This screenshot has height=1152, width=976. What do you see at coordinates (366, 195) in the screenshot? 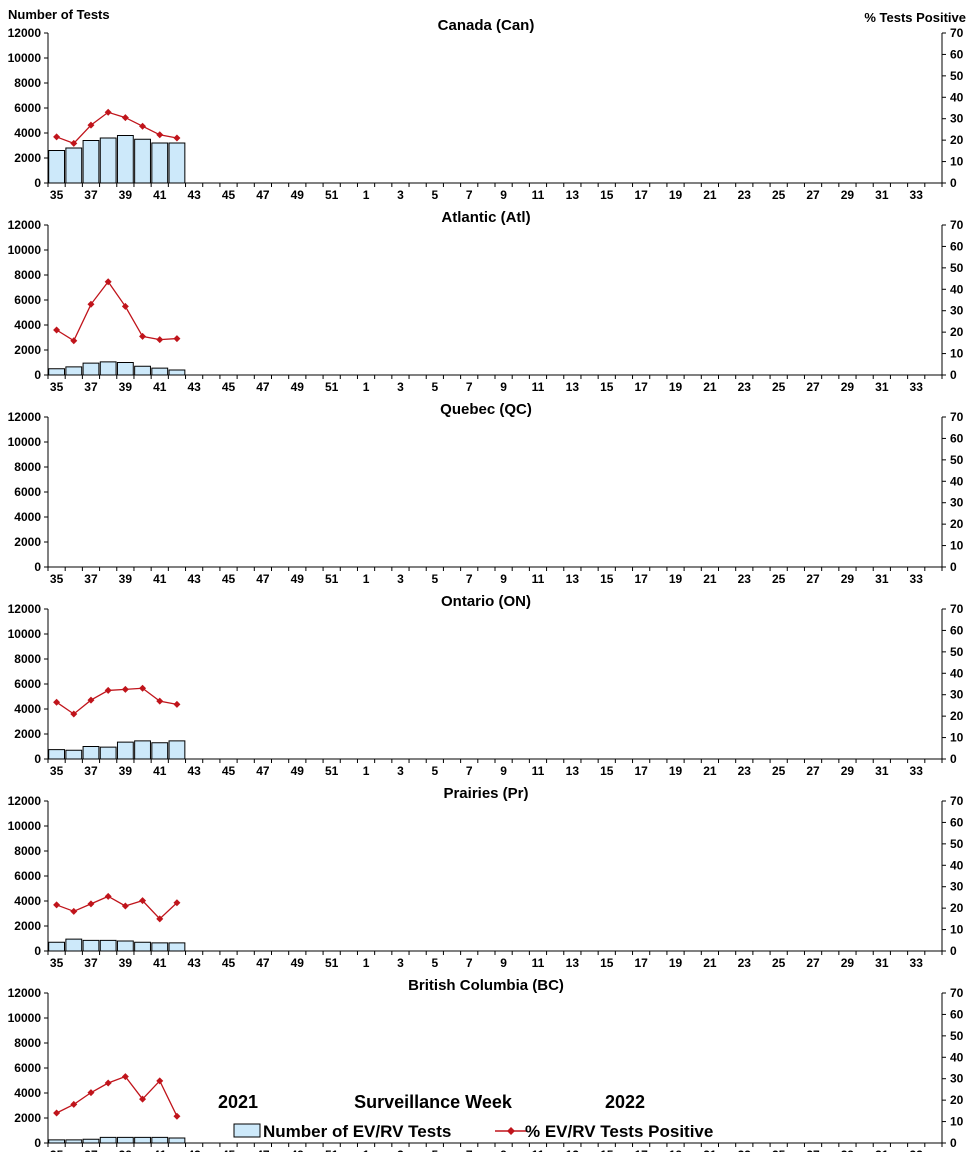
I see `x-tick-label: 1` at bounding box center [366, 195].